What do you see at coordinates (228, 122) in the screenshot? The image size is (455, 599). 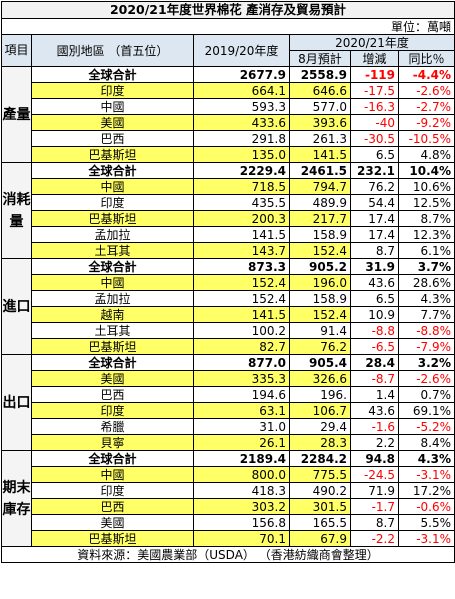 I see `table-row: 美國 433.6 393.6 -40 -9.2%` at bounding box center [228, 122].